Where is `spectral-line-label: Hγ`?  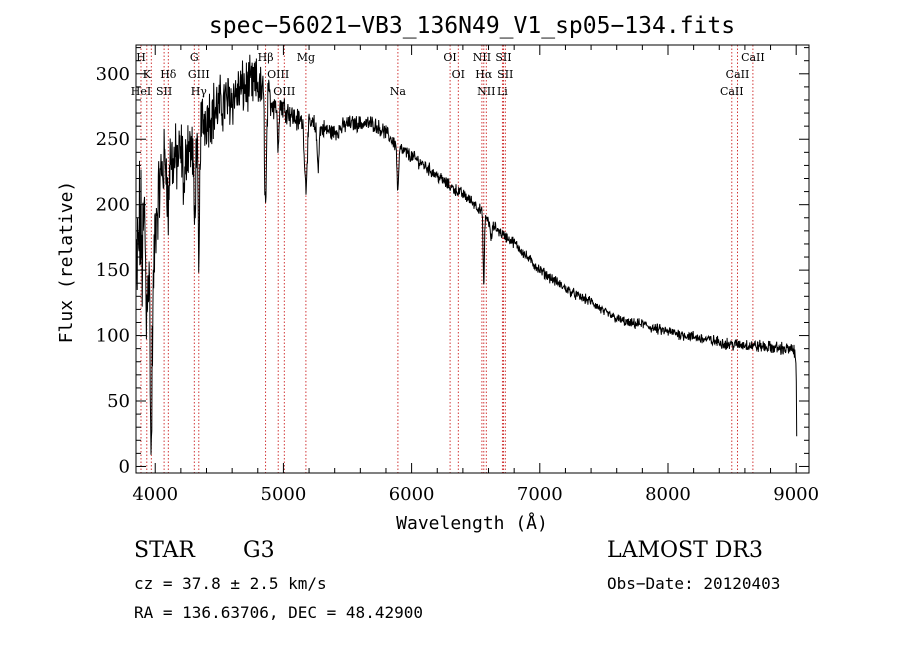
spectral-line-label: Hγ is located at coordinates (199, 91).